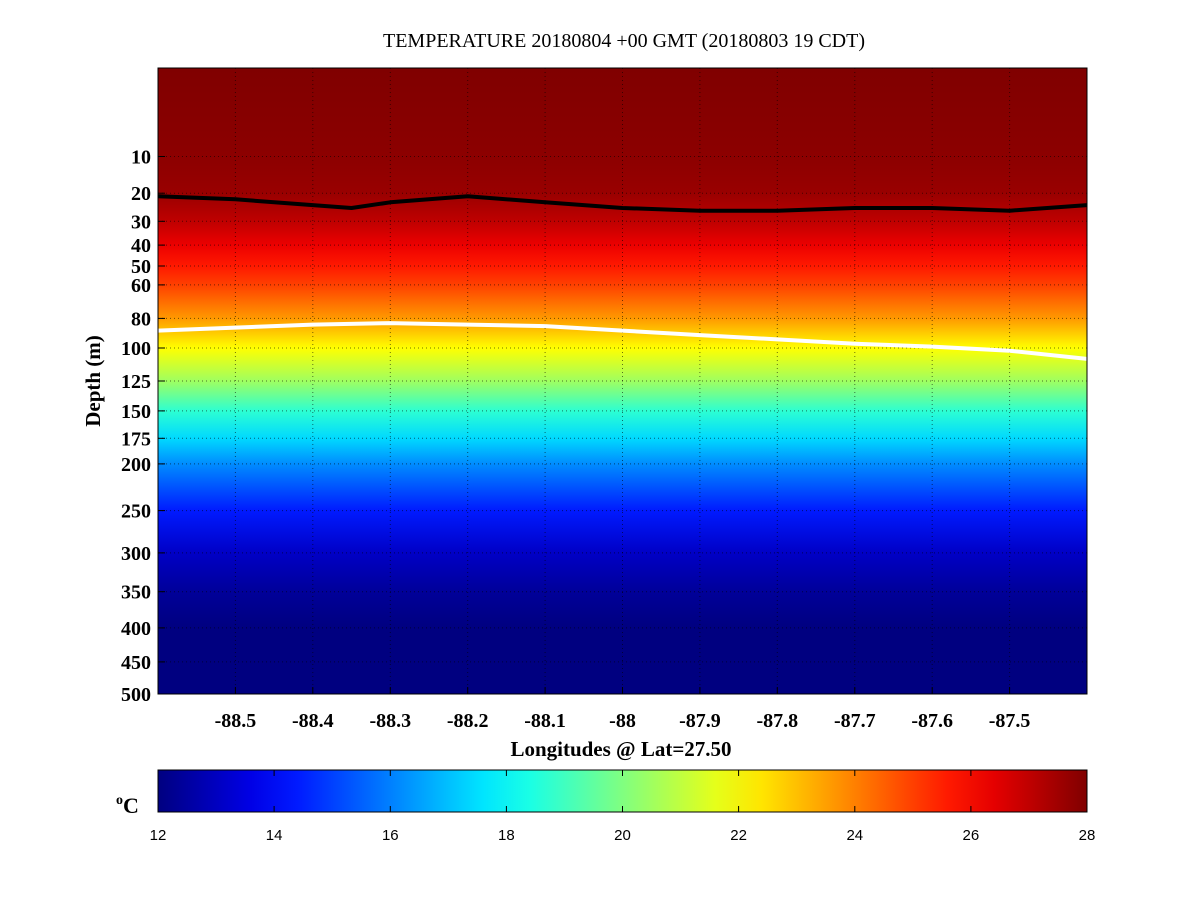 The width and height of the screenshot is (1201, 901). What do you see at coordinates (971, 835) in the screenshot?
I see `colorbar-tick-label: 26` at bounding box center [971, 835].